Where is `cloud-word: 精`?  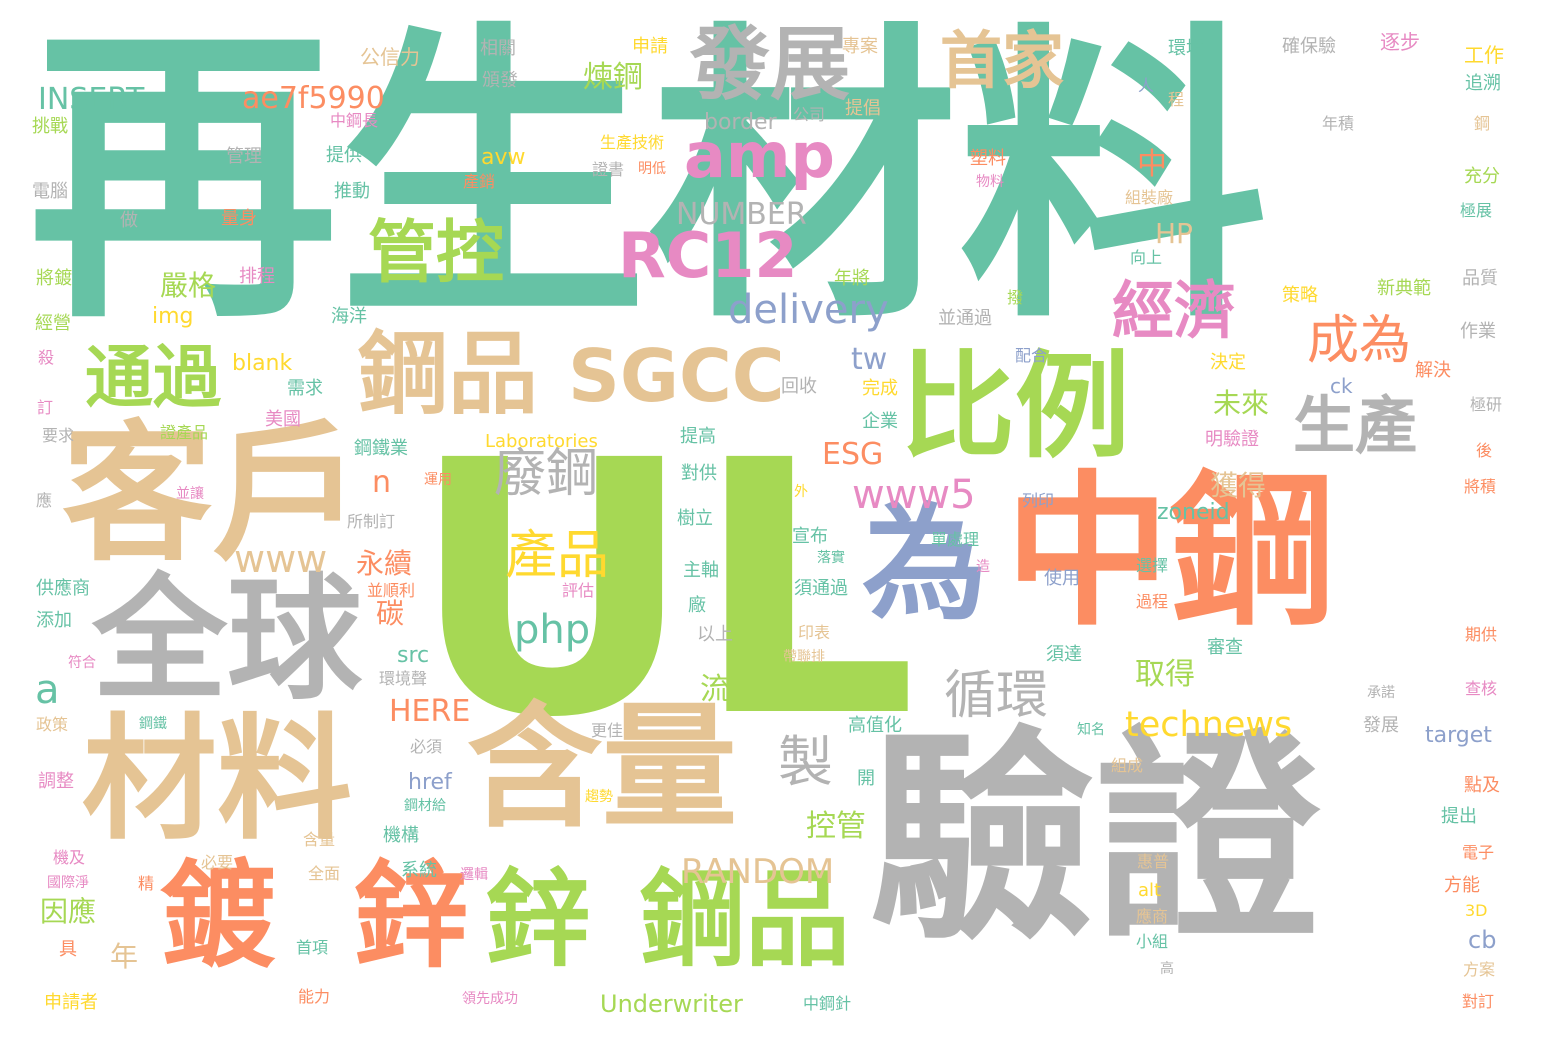 cloud-word: 精 is located at coordinates (146, 883).